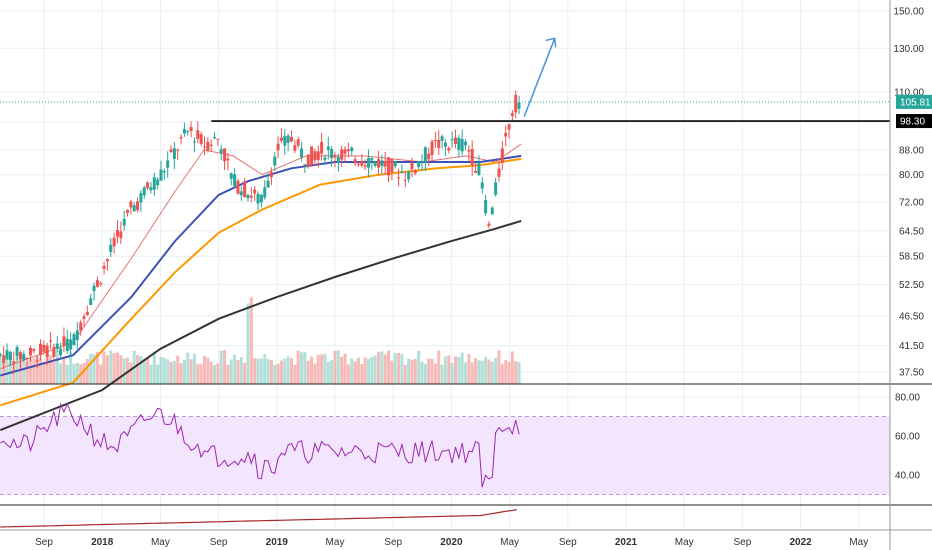 Image resolution: width=932 pixels, height=550 pixels. Describe the element at coordinates (551, 42) in the screenshot. I see `arrow-head-icon` at that location.